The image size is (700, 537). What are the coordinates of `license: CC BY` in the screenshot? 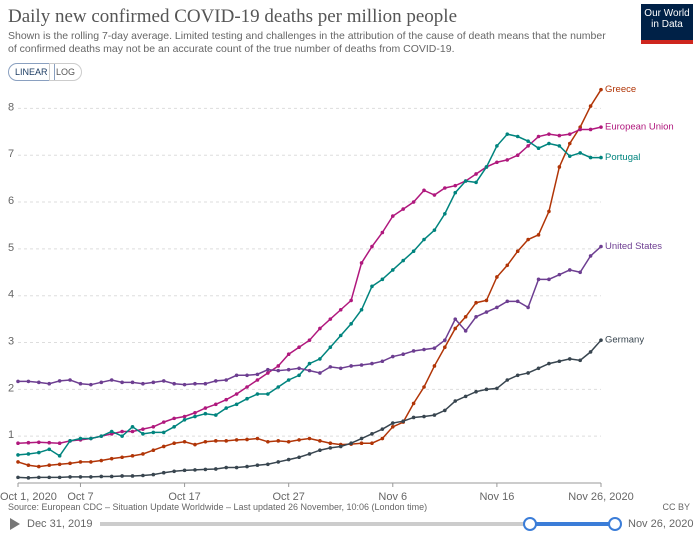 It's located at (676, 507).